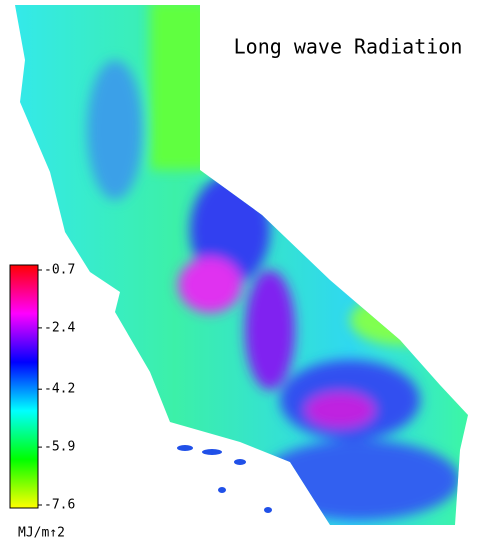  Describe the element at coordinates (59, 327) in the screenshot. I see `colorbar-tick-label: -2.4` at that location.